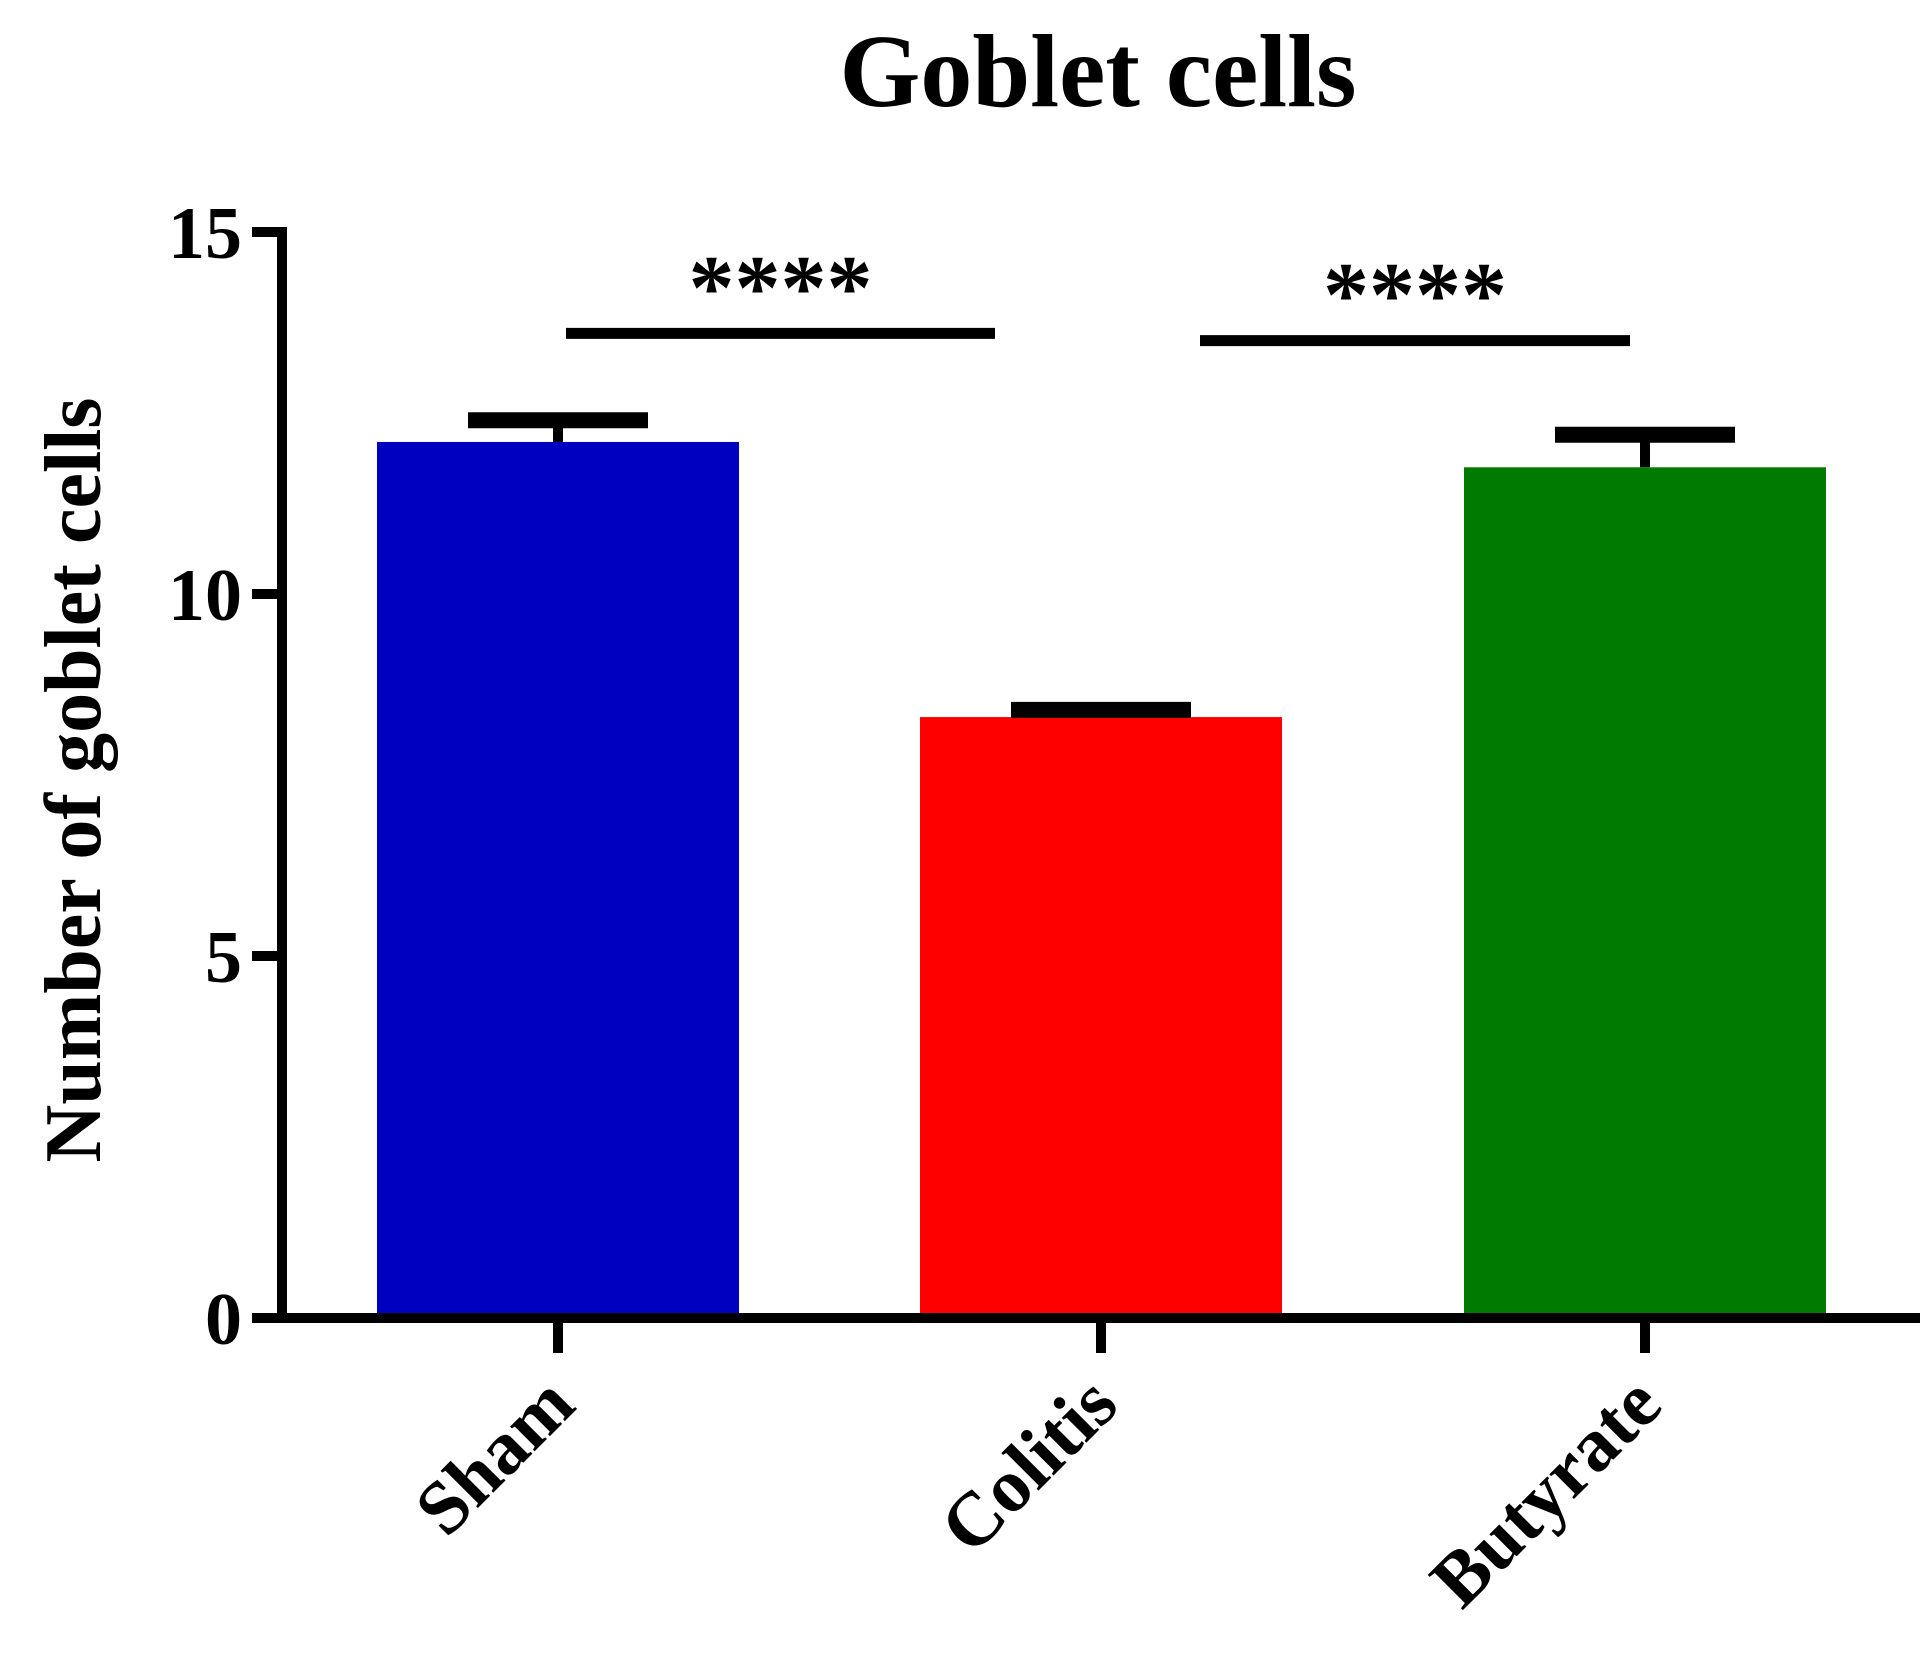 The height and width of the screenshot is (1653, 1925). Describe the element at coordinates (1101, 565) in the screenshot. I see `error-bars-layer` at that location.